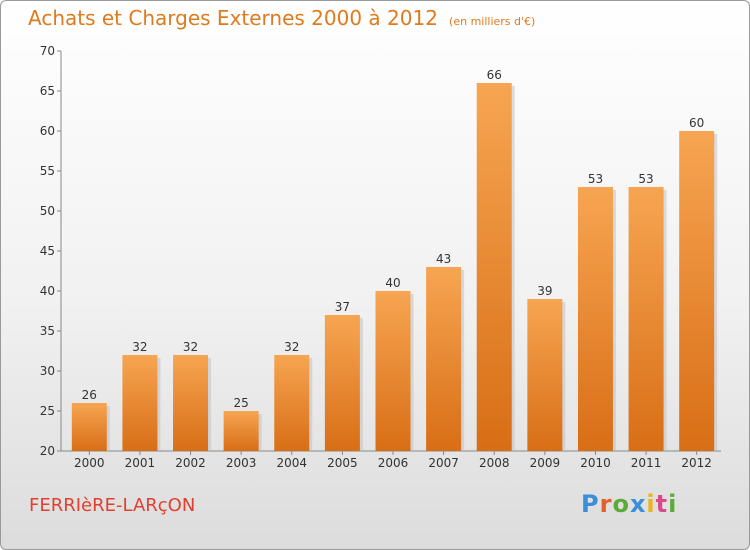  Describe the element at coordinates (638, 504) in the screenshot. I see `brand-letter: x` at that location.